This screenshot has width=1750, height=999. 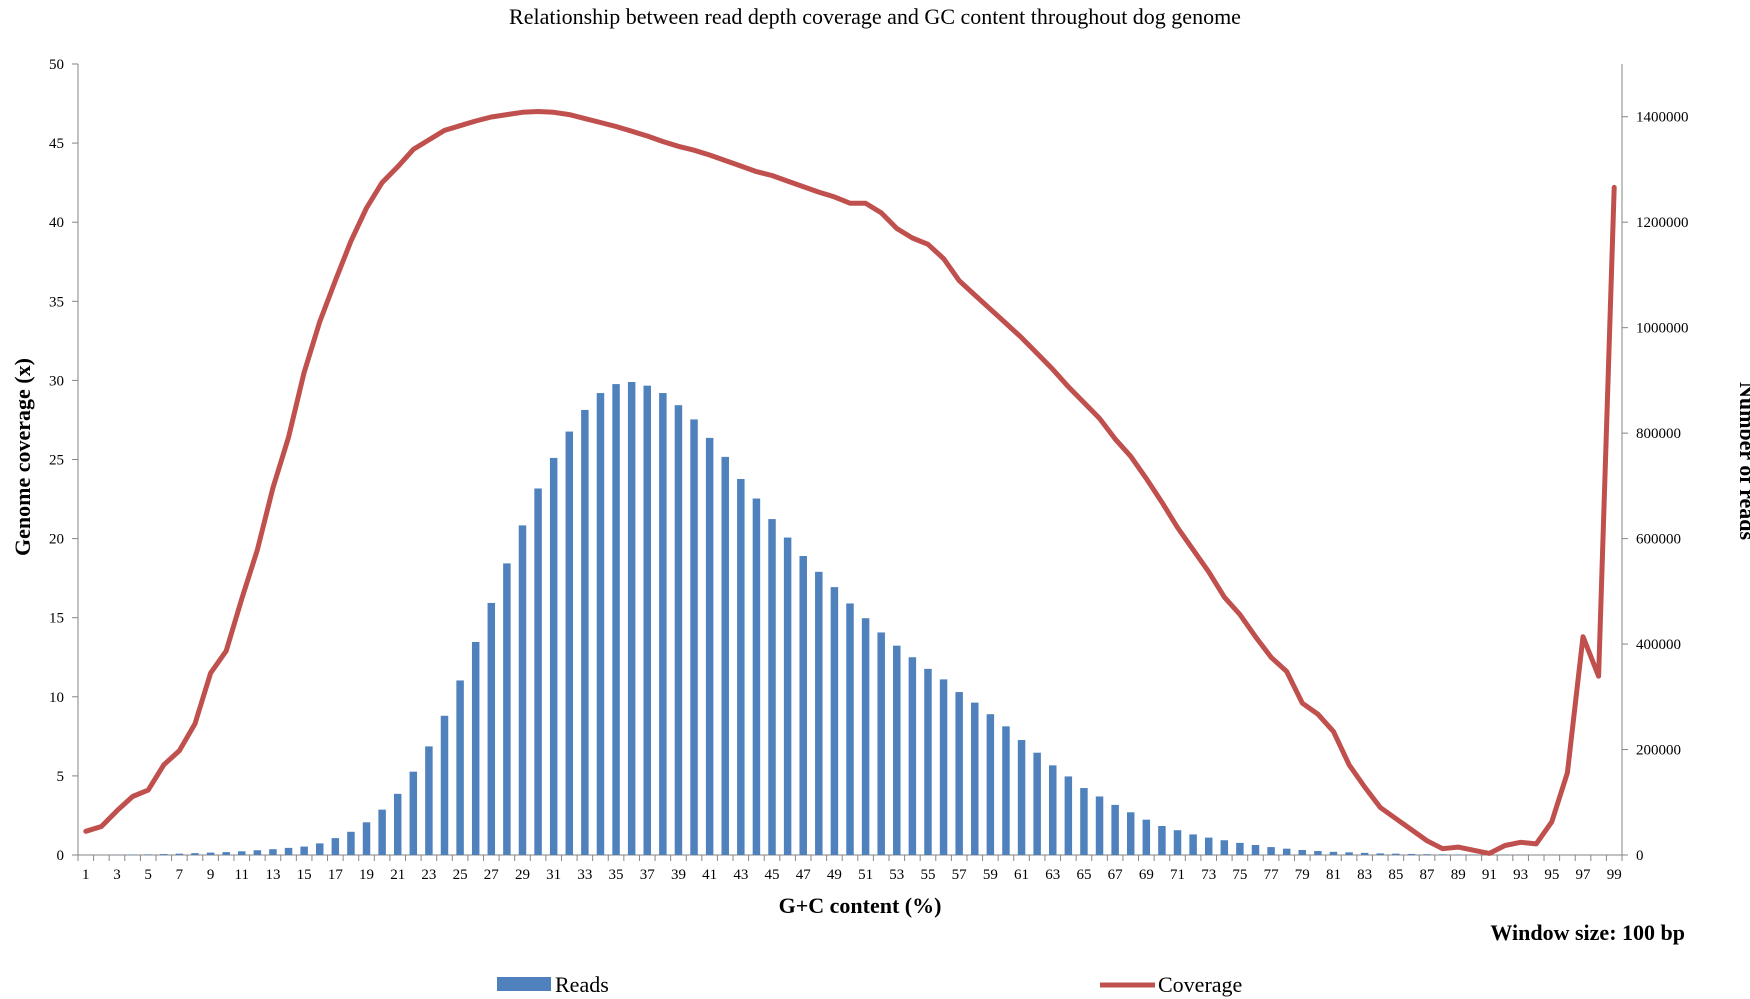 What do you see at coordinates (1584, 875) in the screenshot?
I see `x-tick-label: 97` at bounding box center [1584, 875].